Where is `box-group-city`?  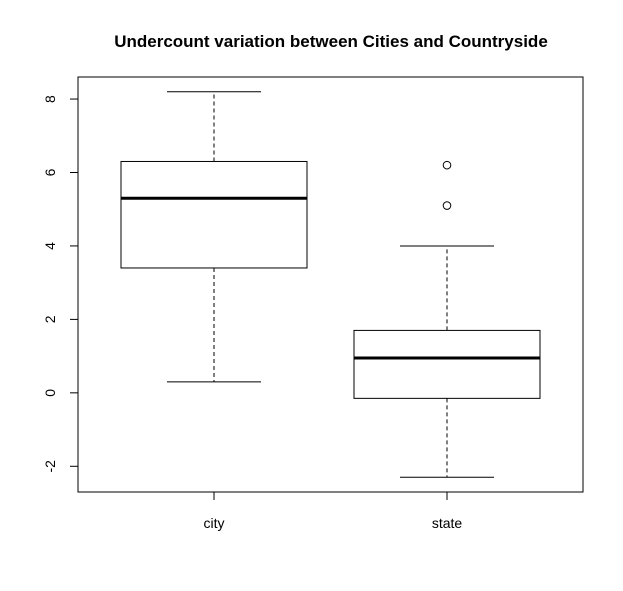 box-group-city is located at coordinates (214, 237).